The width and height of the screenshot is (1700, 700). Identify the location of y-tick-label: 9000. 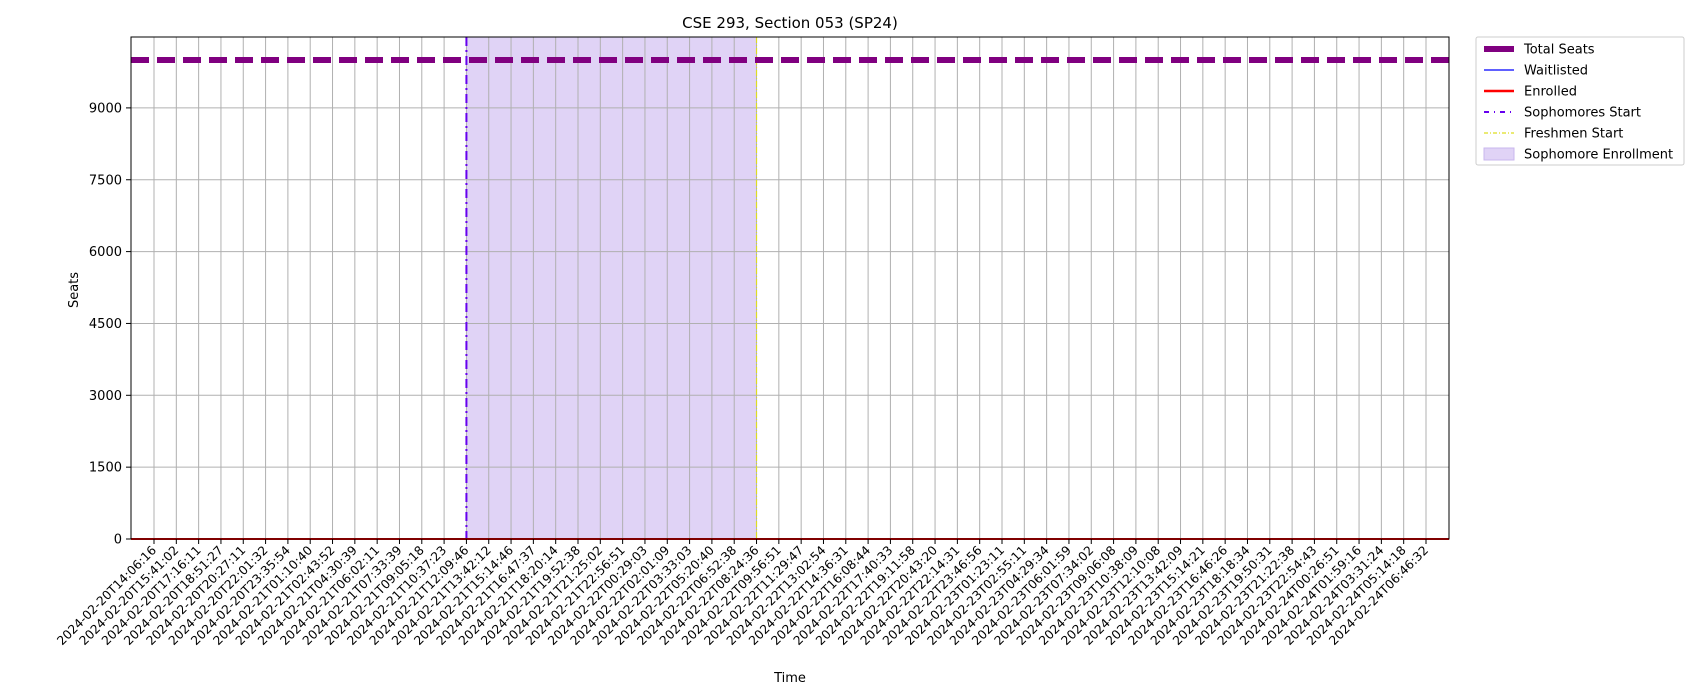
(105, 108).